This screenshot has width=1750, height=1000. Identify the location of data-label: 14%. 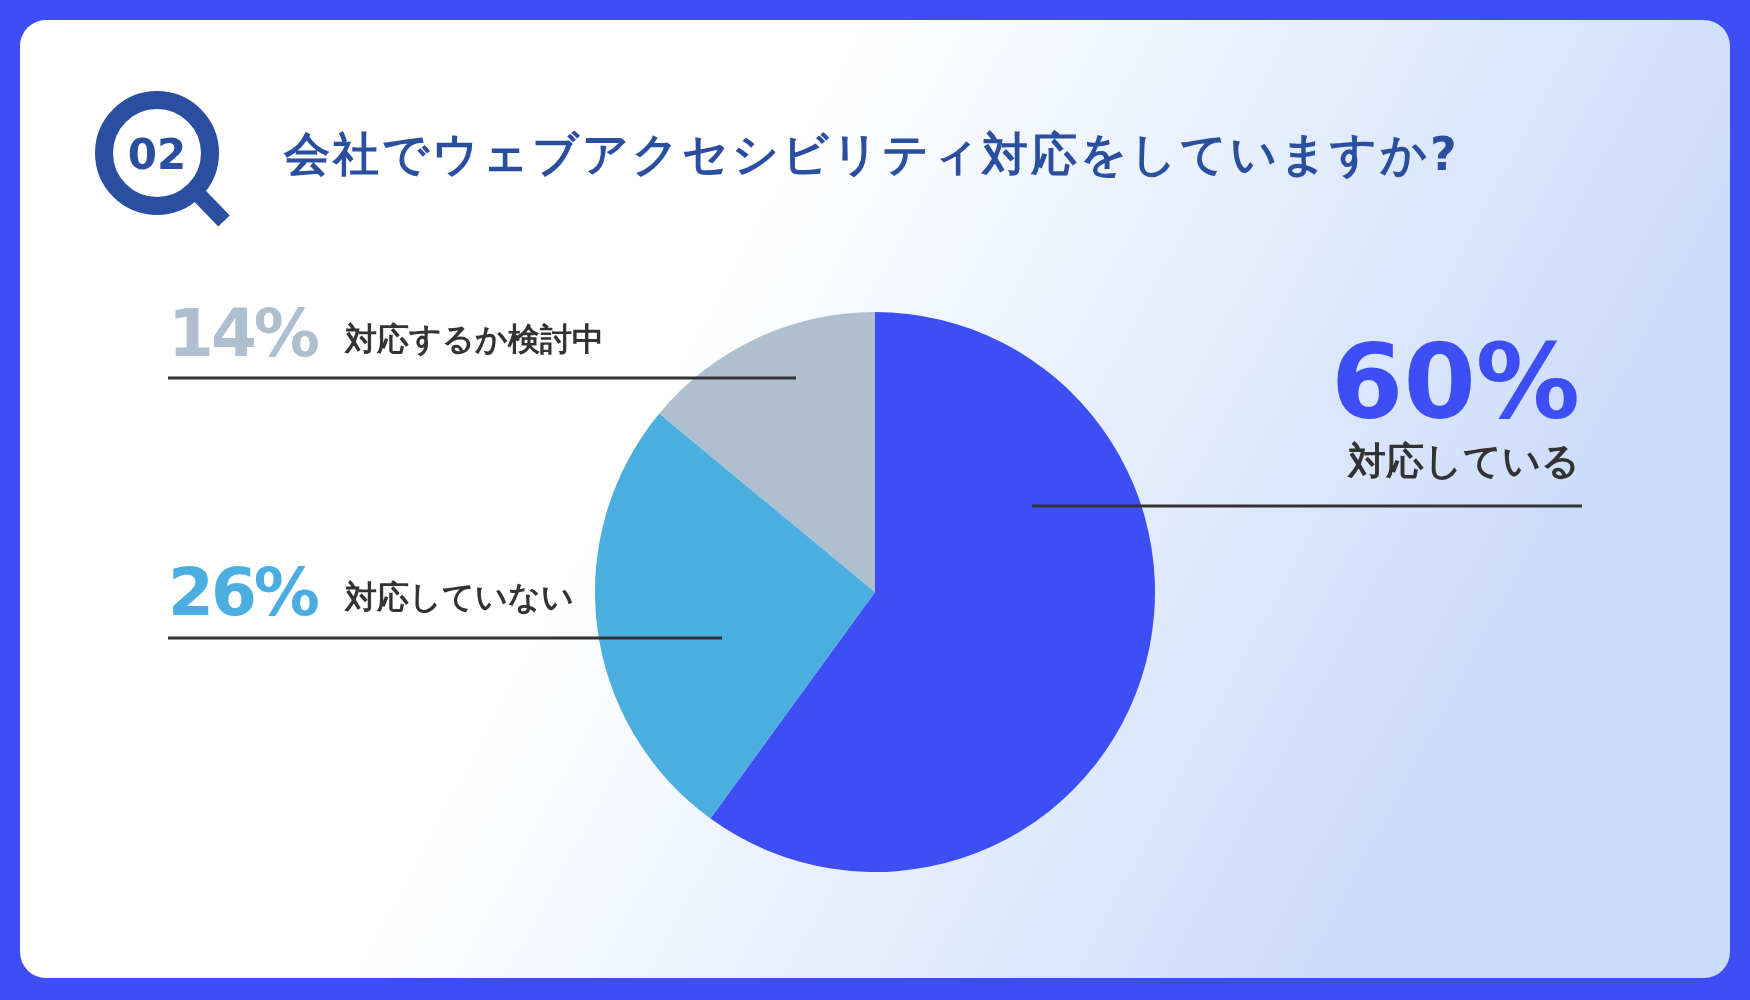
(243, 333).